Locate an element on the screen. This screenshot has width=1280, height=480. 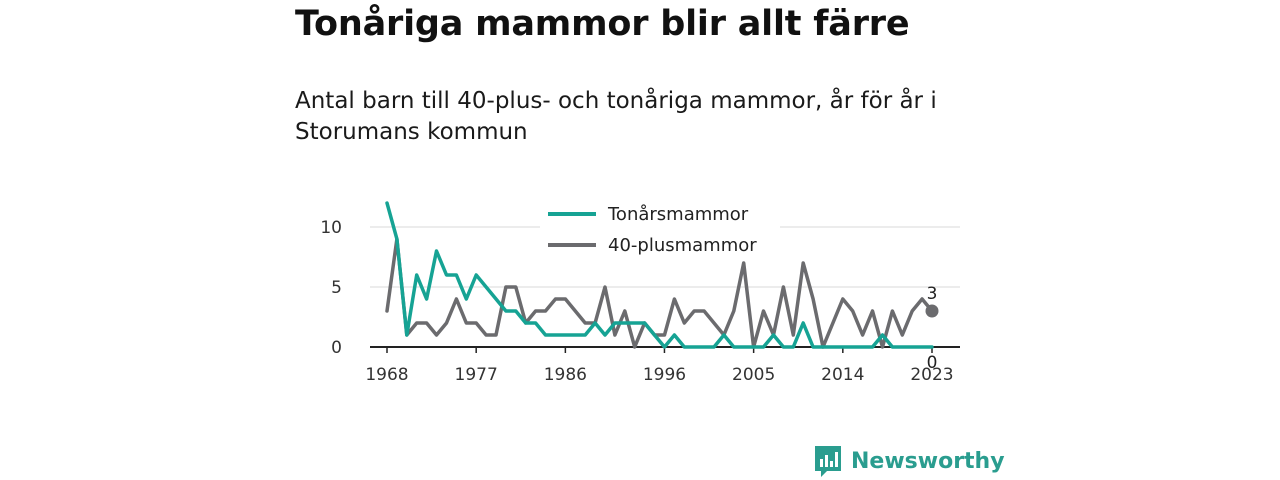
y-tick-label: 10 is located at coordinates (331, 228).